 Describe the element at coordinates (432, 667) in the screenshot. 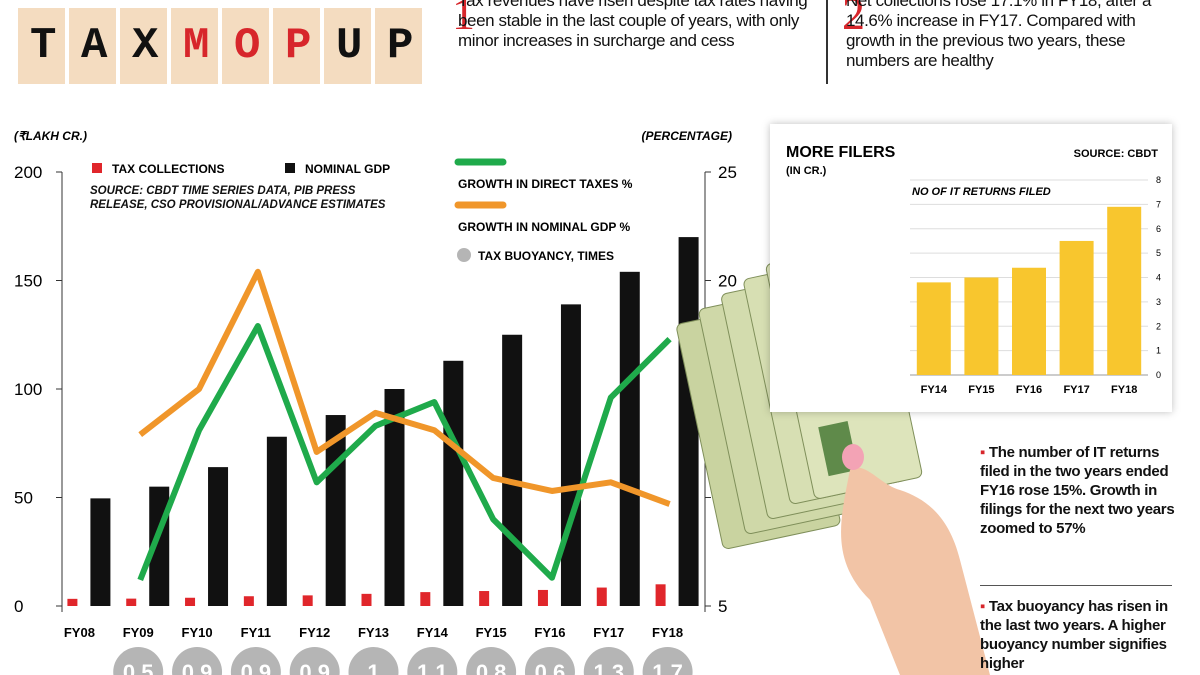

I see `buoyancy-label: 1.1` at that location.